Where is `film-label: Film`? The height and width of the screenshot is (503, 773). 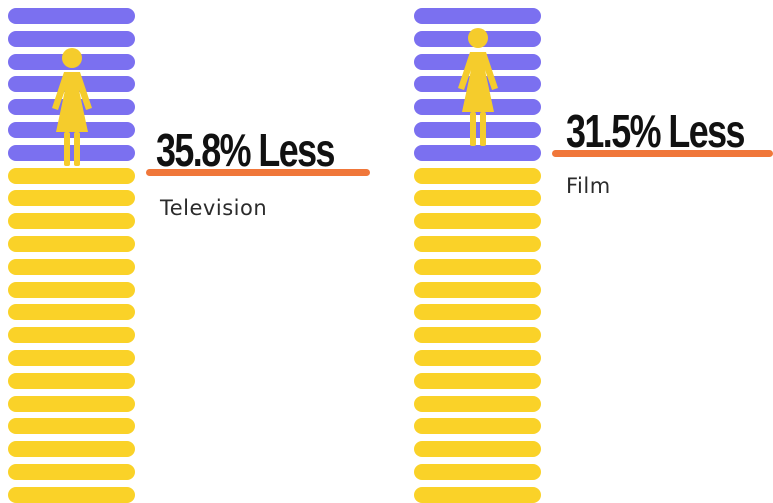
film-label: Film is located at coordinates (588, 186).